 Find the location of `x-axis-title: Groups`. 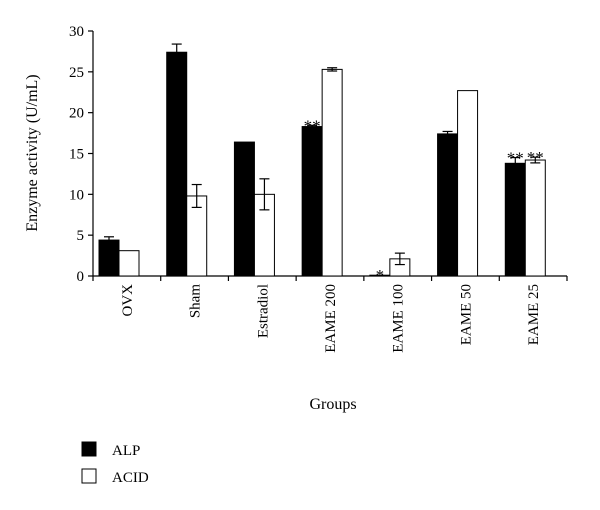

x-axis-title: Groups is located at coordinates (332, 404).